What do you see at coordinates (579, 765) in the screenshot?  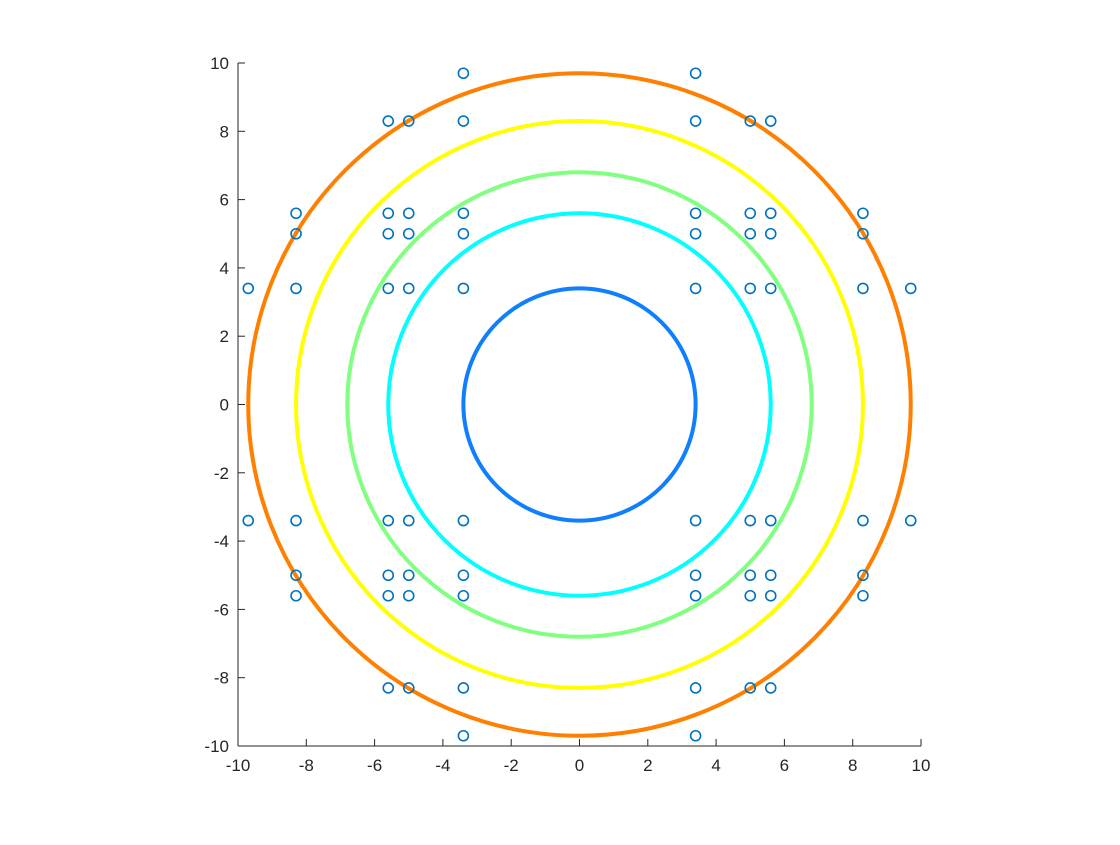 I see `x-tick-label: 0` at bounding box center [579, 765].